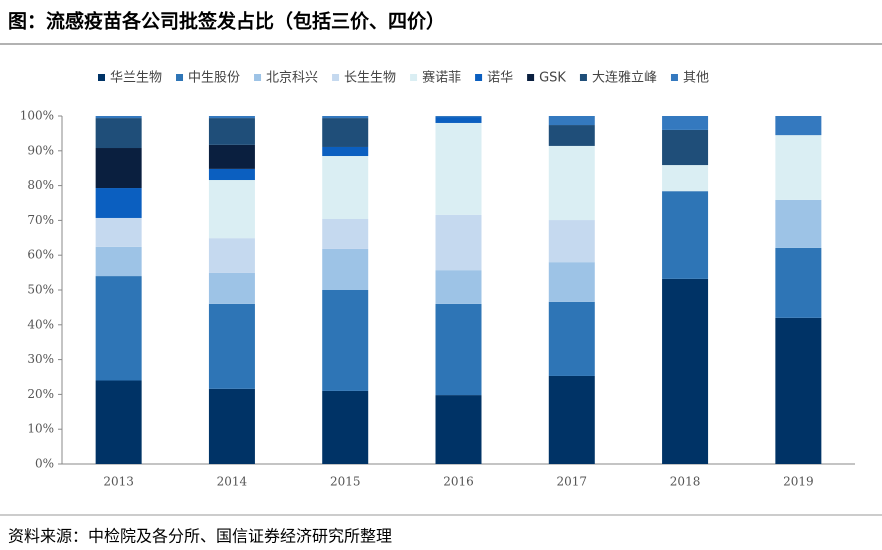 The width and height of the screenshot is (882, 550). Describe the element at coordinates (40, 324) in the screenshot. I see `y-tick-label: 40%` at that location.